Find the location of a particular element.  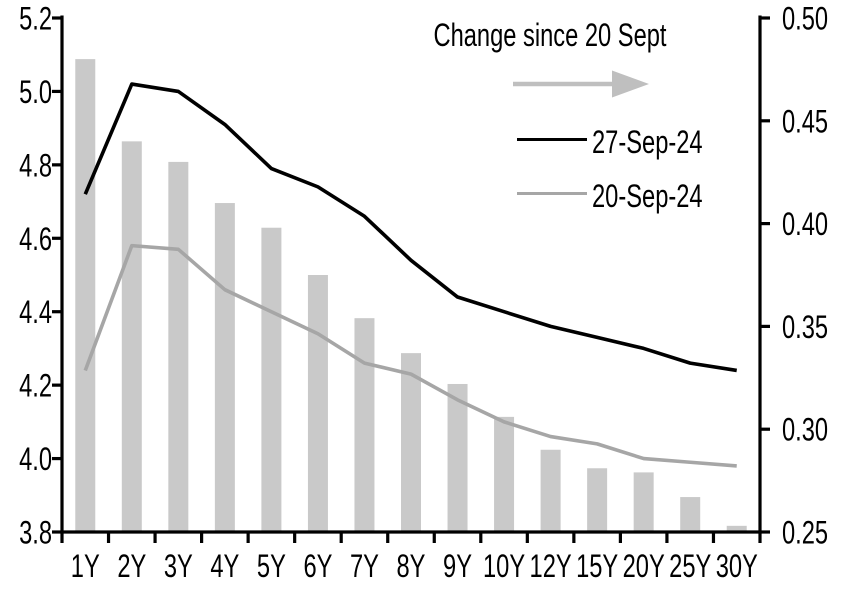

bar-4Y is located at coordinates (224, 367).